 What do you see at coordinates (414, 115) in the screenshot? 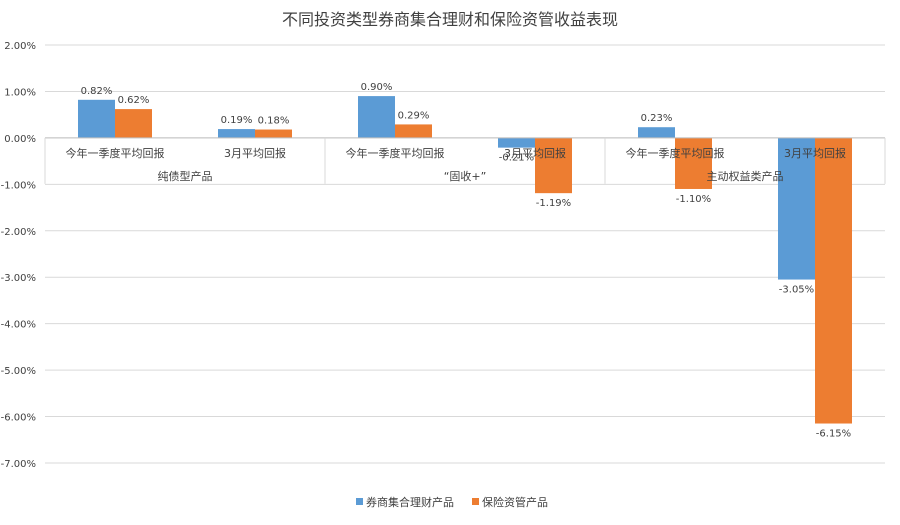
I see `data-label: 0.29%` at bounding box center [414, 115].